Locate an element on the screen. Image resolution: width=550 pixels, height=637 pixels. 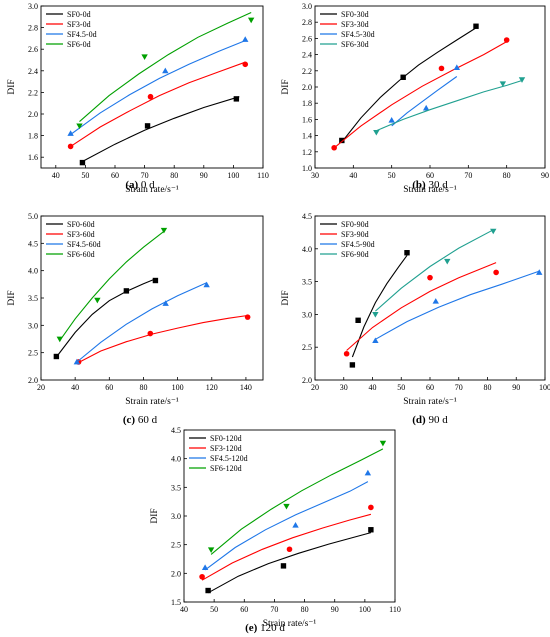
plot-frame is located at coordinates (152, 87).